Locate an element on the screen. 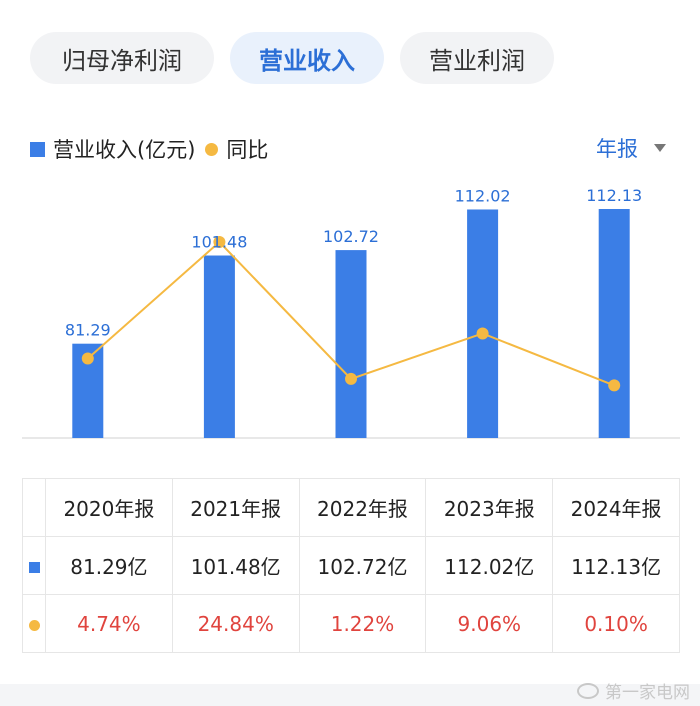  period-selector-label: 年报 is located at coordinates (617, 149).